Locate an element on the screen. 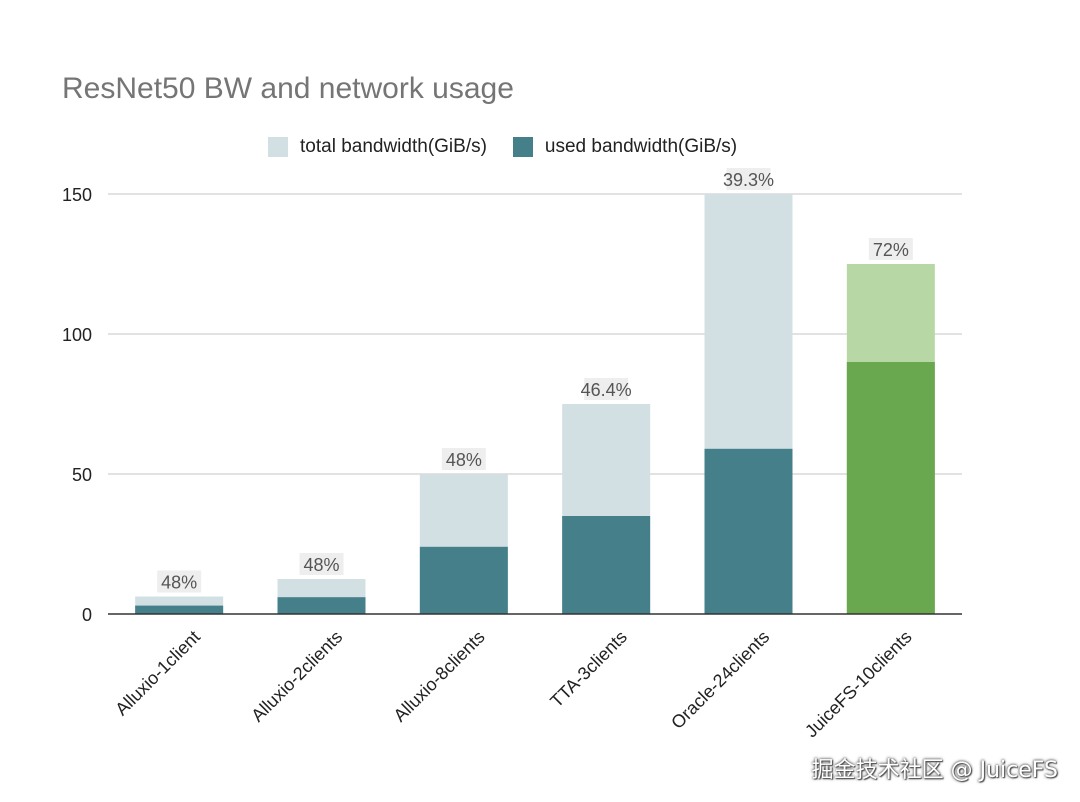 The width and height of the screenshot is (1080, 802). y-tick-label: 100 is located at coordinates (77, 335).